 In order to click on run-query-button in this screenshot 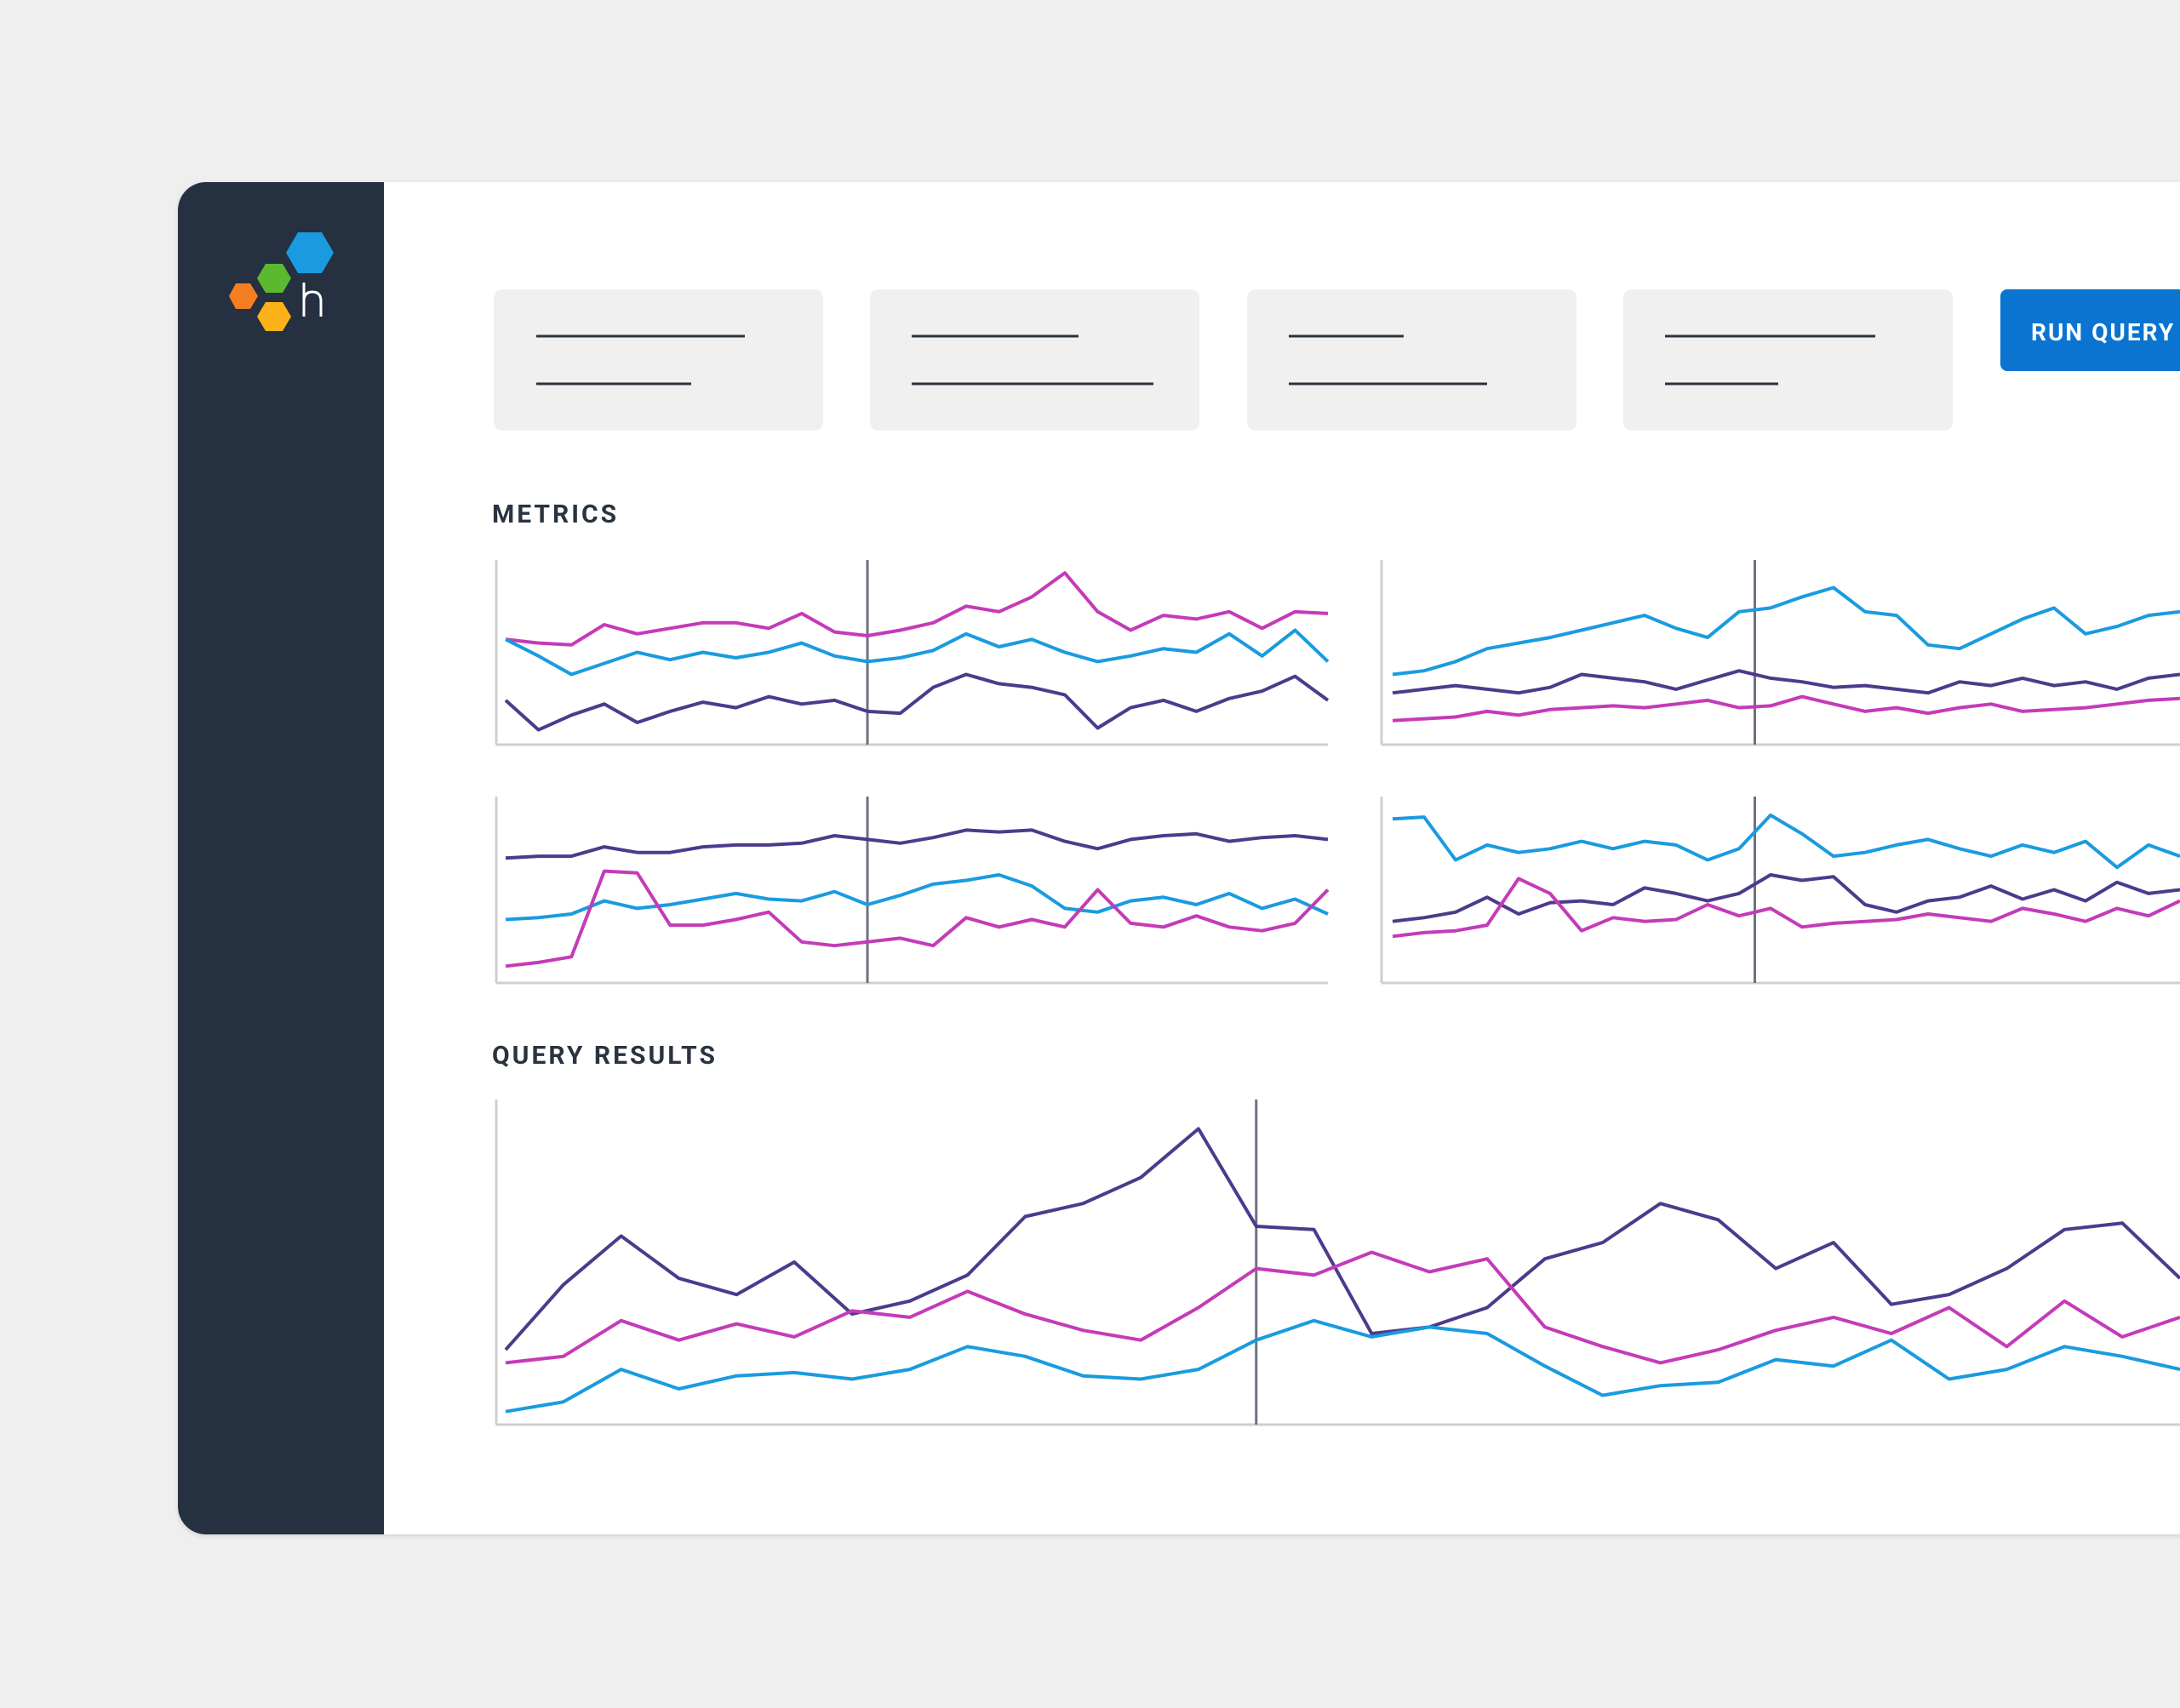, I will do `click(2090, 330)`.